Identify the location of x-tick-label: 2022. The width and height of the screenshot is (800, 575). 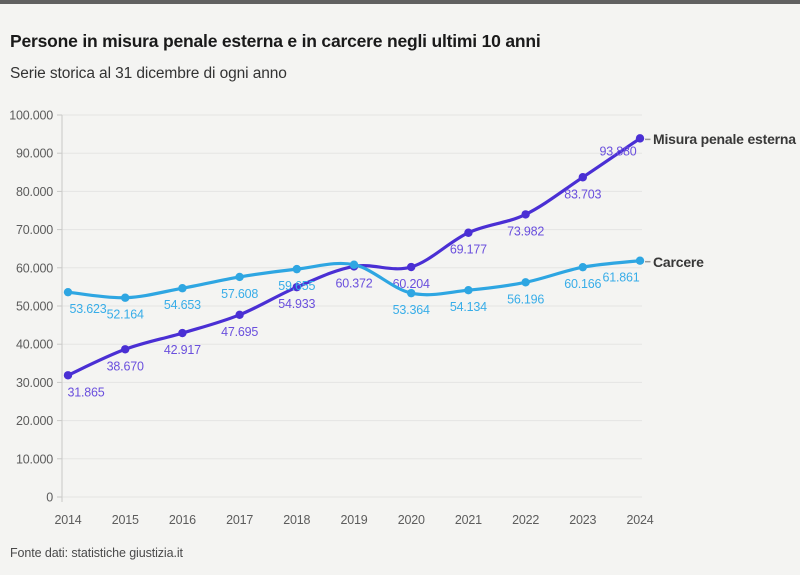
(525, 520).